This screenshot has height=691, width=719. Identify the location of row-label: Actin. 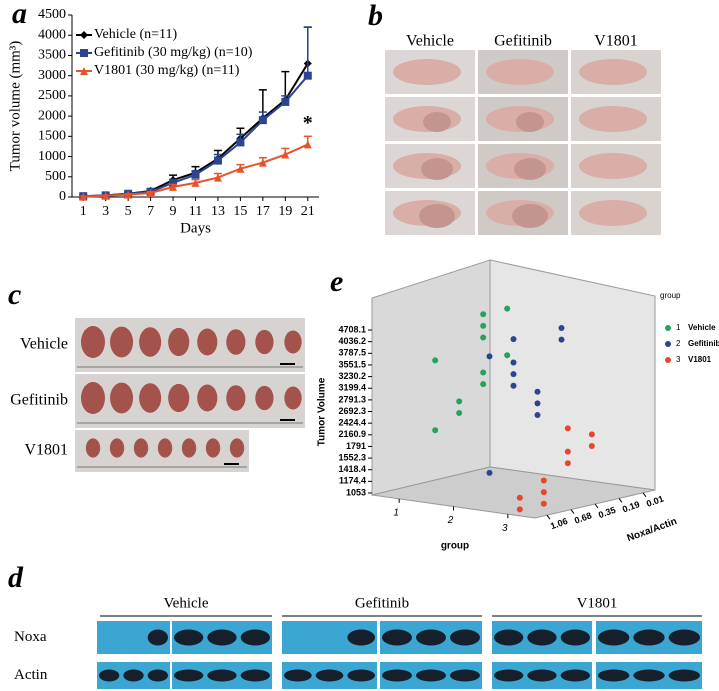
(31, 675).